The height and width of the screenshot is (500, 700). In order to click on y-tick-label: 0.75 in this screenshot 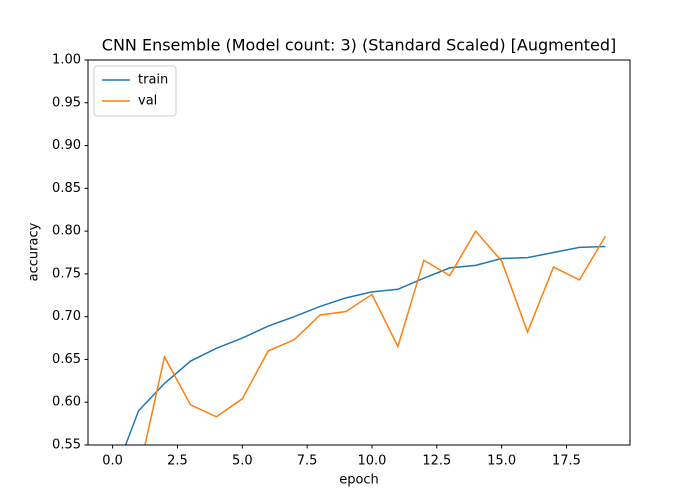, I will do `click(66, 273)`.